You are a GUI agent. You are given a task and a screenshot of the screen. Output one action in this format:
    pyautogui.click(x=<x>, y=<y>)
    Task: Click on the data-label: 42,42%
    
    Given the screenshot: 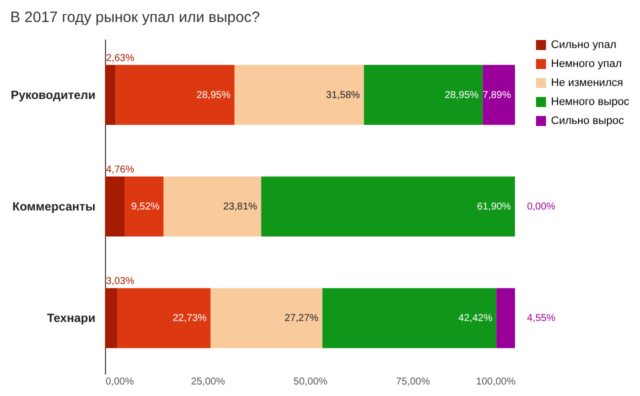 What is the action you would take?
    pyautogui.click(x=475, y=318)
    